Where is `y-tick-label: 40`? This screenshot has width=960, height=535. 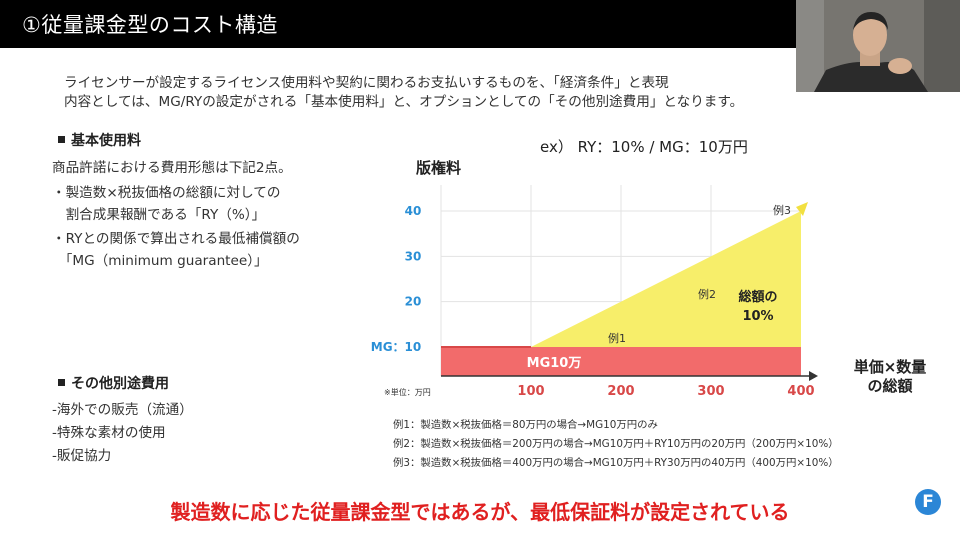 y-tick-label: 40 is located at coordinates (413, 211).